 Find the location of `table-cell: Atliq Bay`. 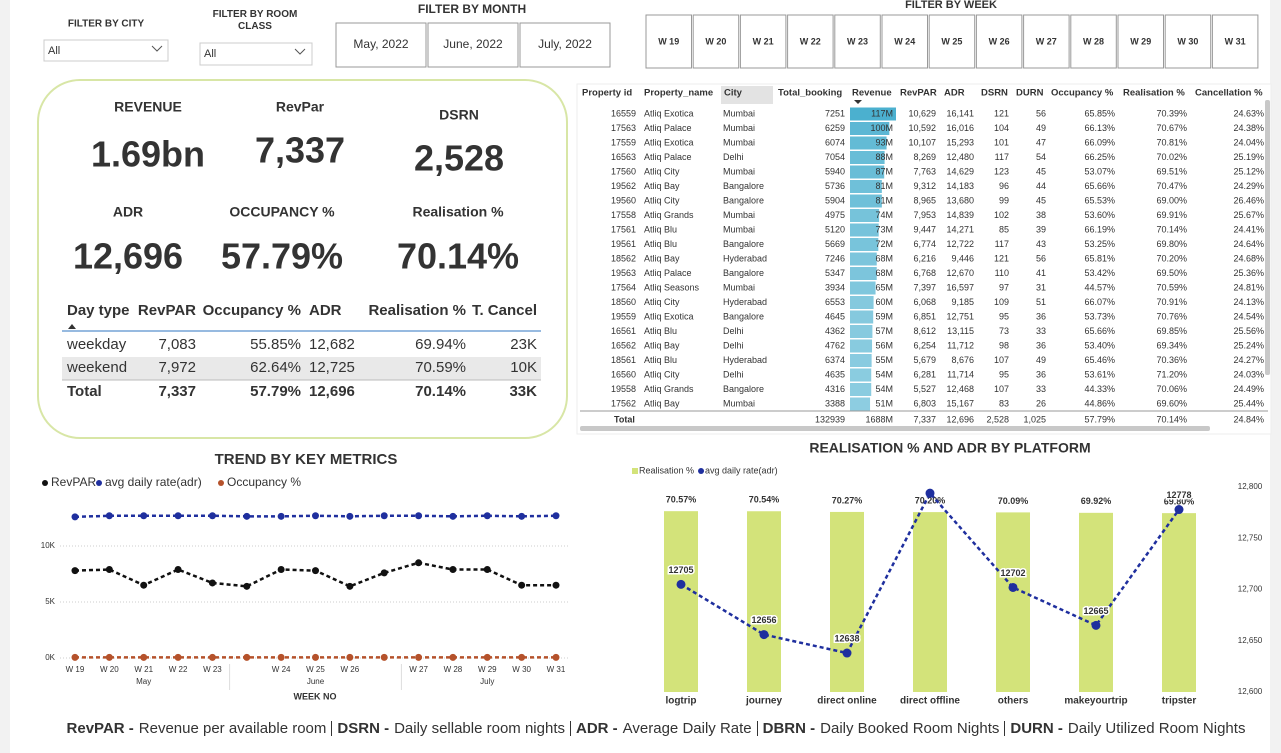

table-cell: Atliq Bay is located at coordinates (662, 345).